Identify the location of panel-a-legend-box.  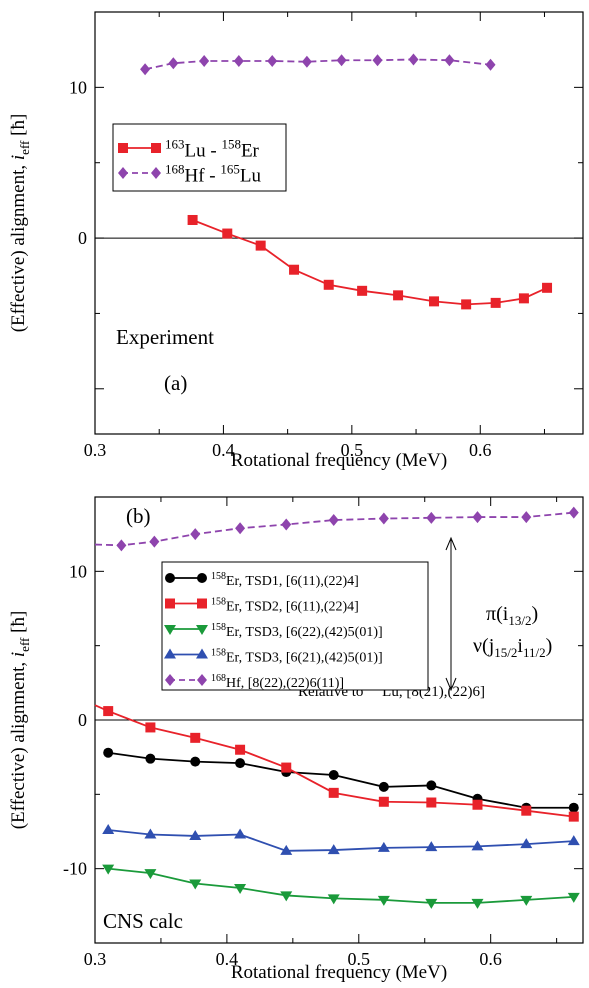
(199, 157).